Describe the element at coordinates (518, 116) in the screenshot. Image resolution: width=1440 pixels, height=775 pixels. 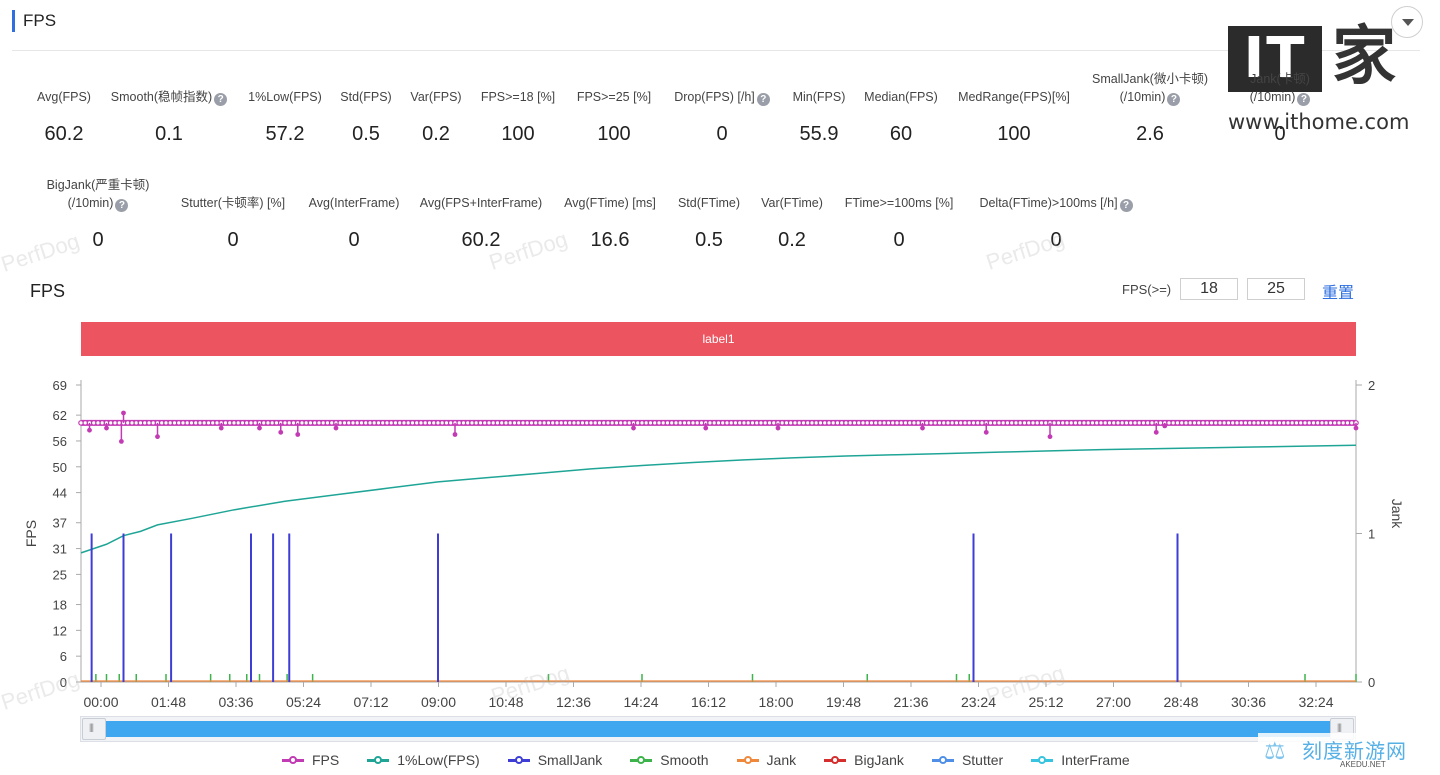
I see `metric-fps-18: FPS>=18 [%] 100` at that location.